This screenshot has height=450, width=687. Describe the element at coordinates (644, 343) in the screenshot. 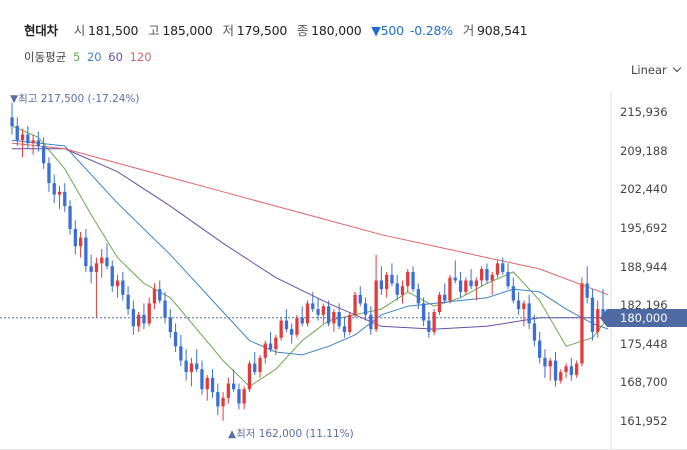

I see `y-tick-label: 175,448` at that location.